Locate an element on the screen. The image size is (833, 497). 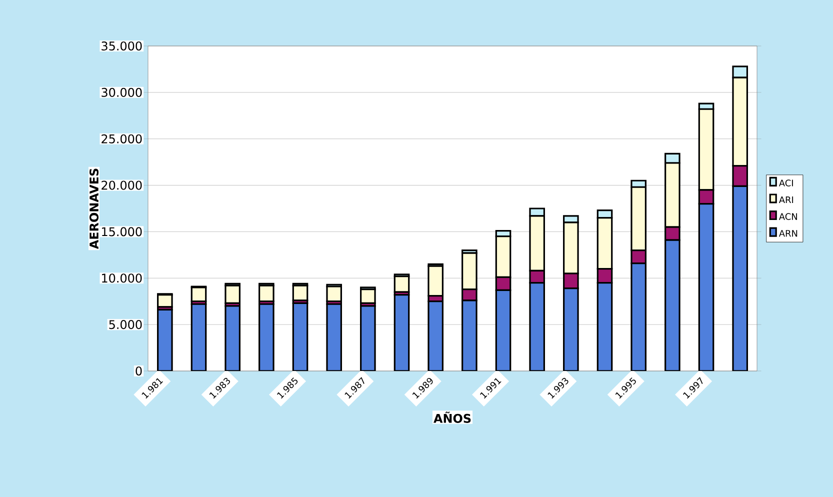
y-tick-label: 5.000 is located at coordinates (125, 325).